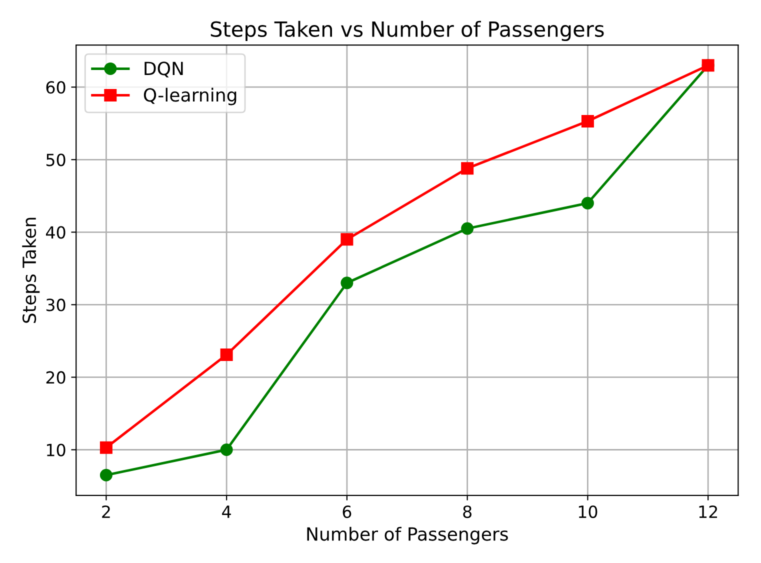 The width and height of the screenshot is (761, 563). Describe the element at coordinates (31, 270) in the screenshot. I see `y-axis-title: Steps Taken` at that location.